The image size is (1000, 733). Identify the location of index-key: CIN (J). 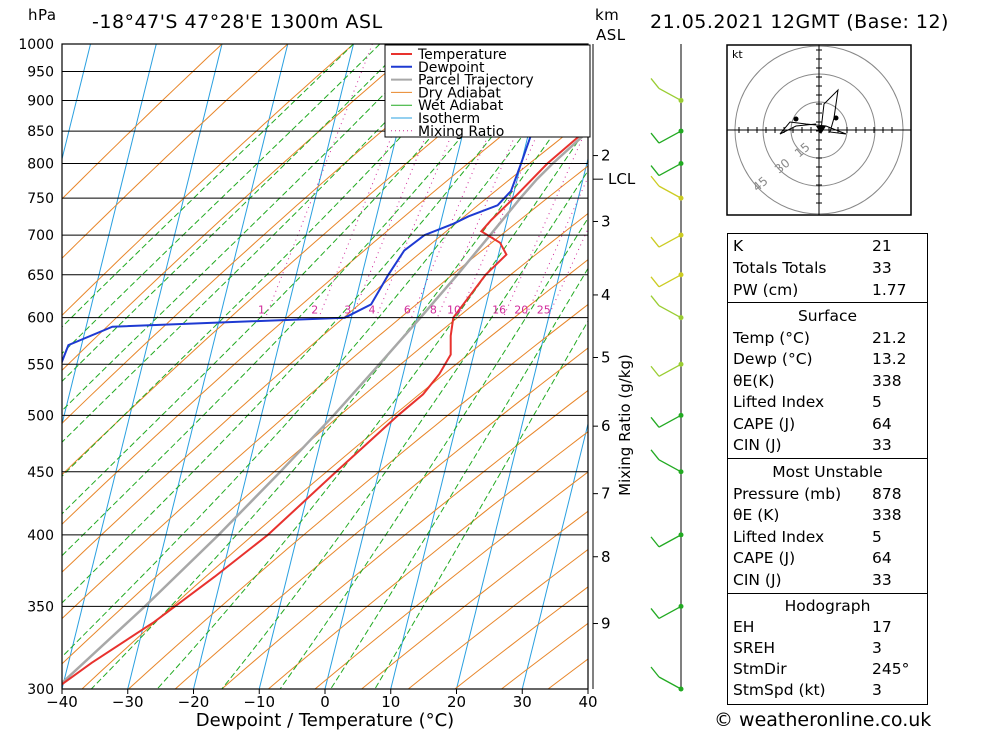
(757, 580).